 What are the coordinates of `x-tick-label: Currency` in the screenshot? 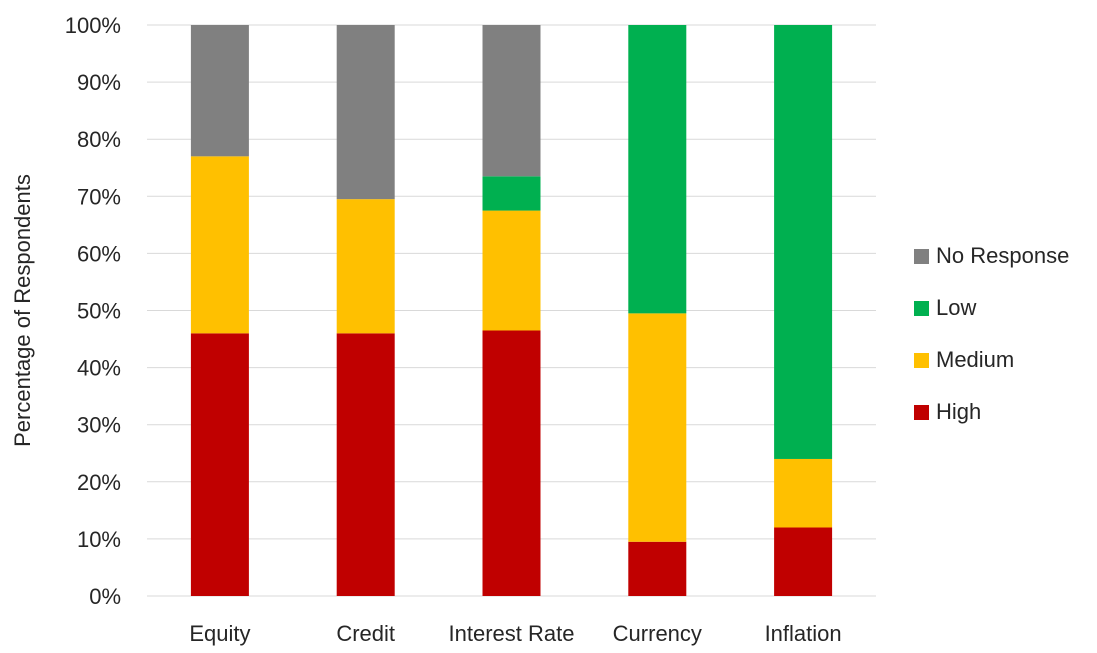 It's located at (657, 633).